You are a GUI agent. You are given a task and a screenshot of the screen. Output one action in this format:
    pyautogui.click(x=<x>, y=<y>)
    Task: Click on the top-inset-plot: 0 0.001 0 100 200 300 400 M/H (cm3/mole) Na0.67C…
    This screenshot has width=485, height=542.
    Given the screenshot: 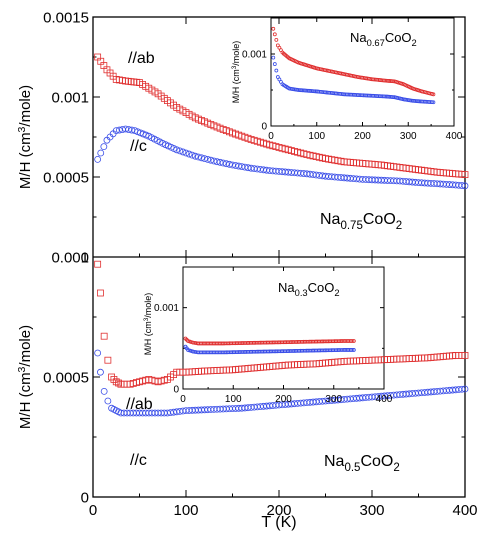 What is the action you would take?
    pyautogui.click(x=347, y=80)
    